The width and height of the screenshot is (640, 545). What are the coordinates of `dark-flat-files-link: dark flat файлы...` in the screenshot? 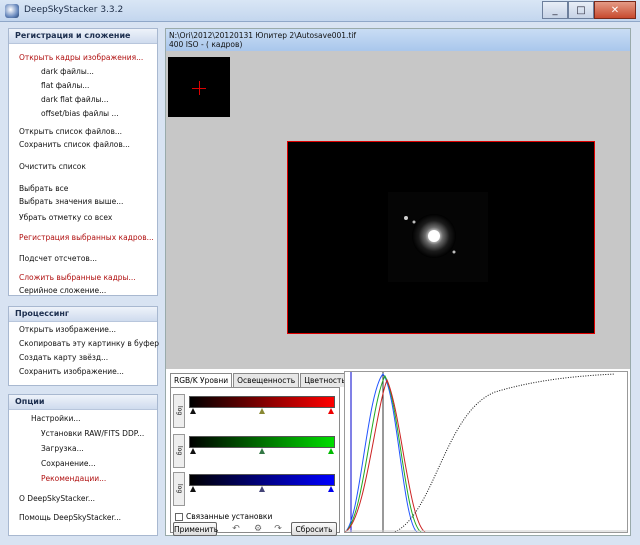 It's located at (75, 99).